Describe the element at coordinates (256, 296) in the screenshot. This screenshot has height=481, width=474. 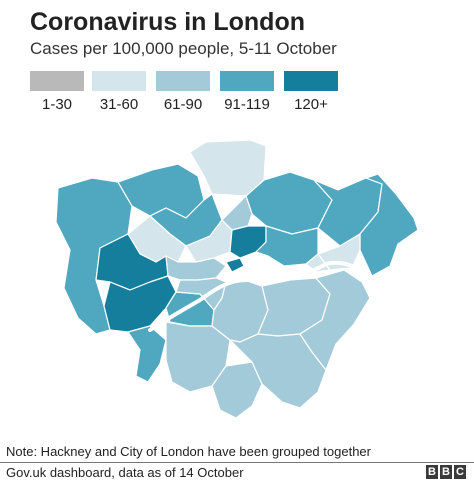
I see `river-thames` at that location.